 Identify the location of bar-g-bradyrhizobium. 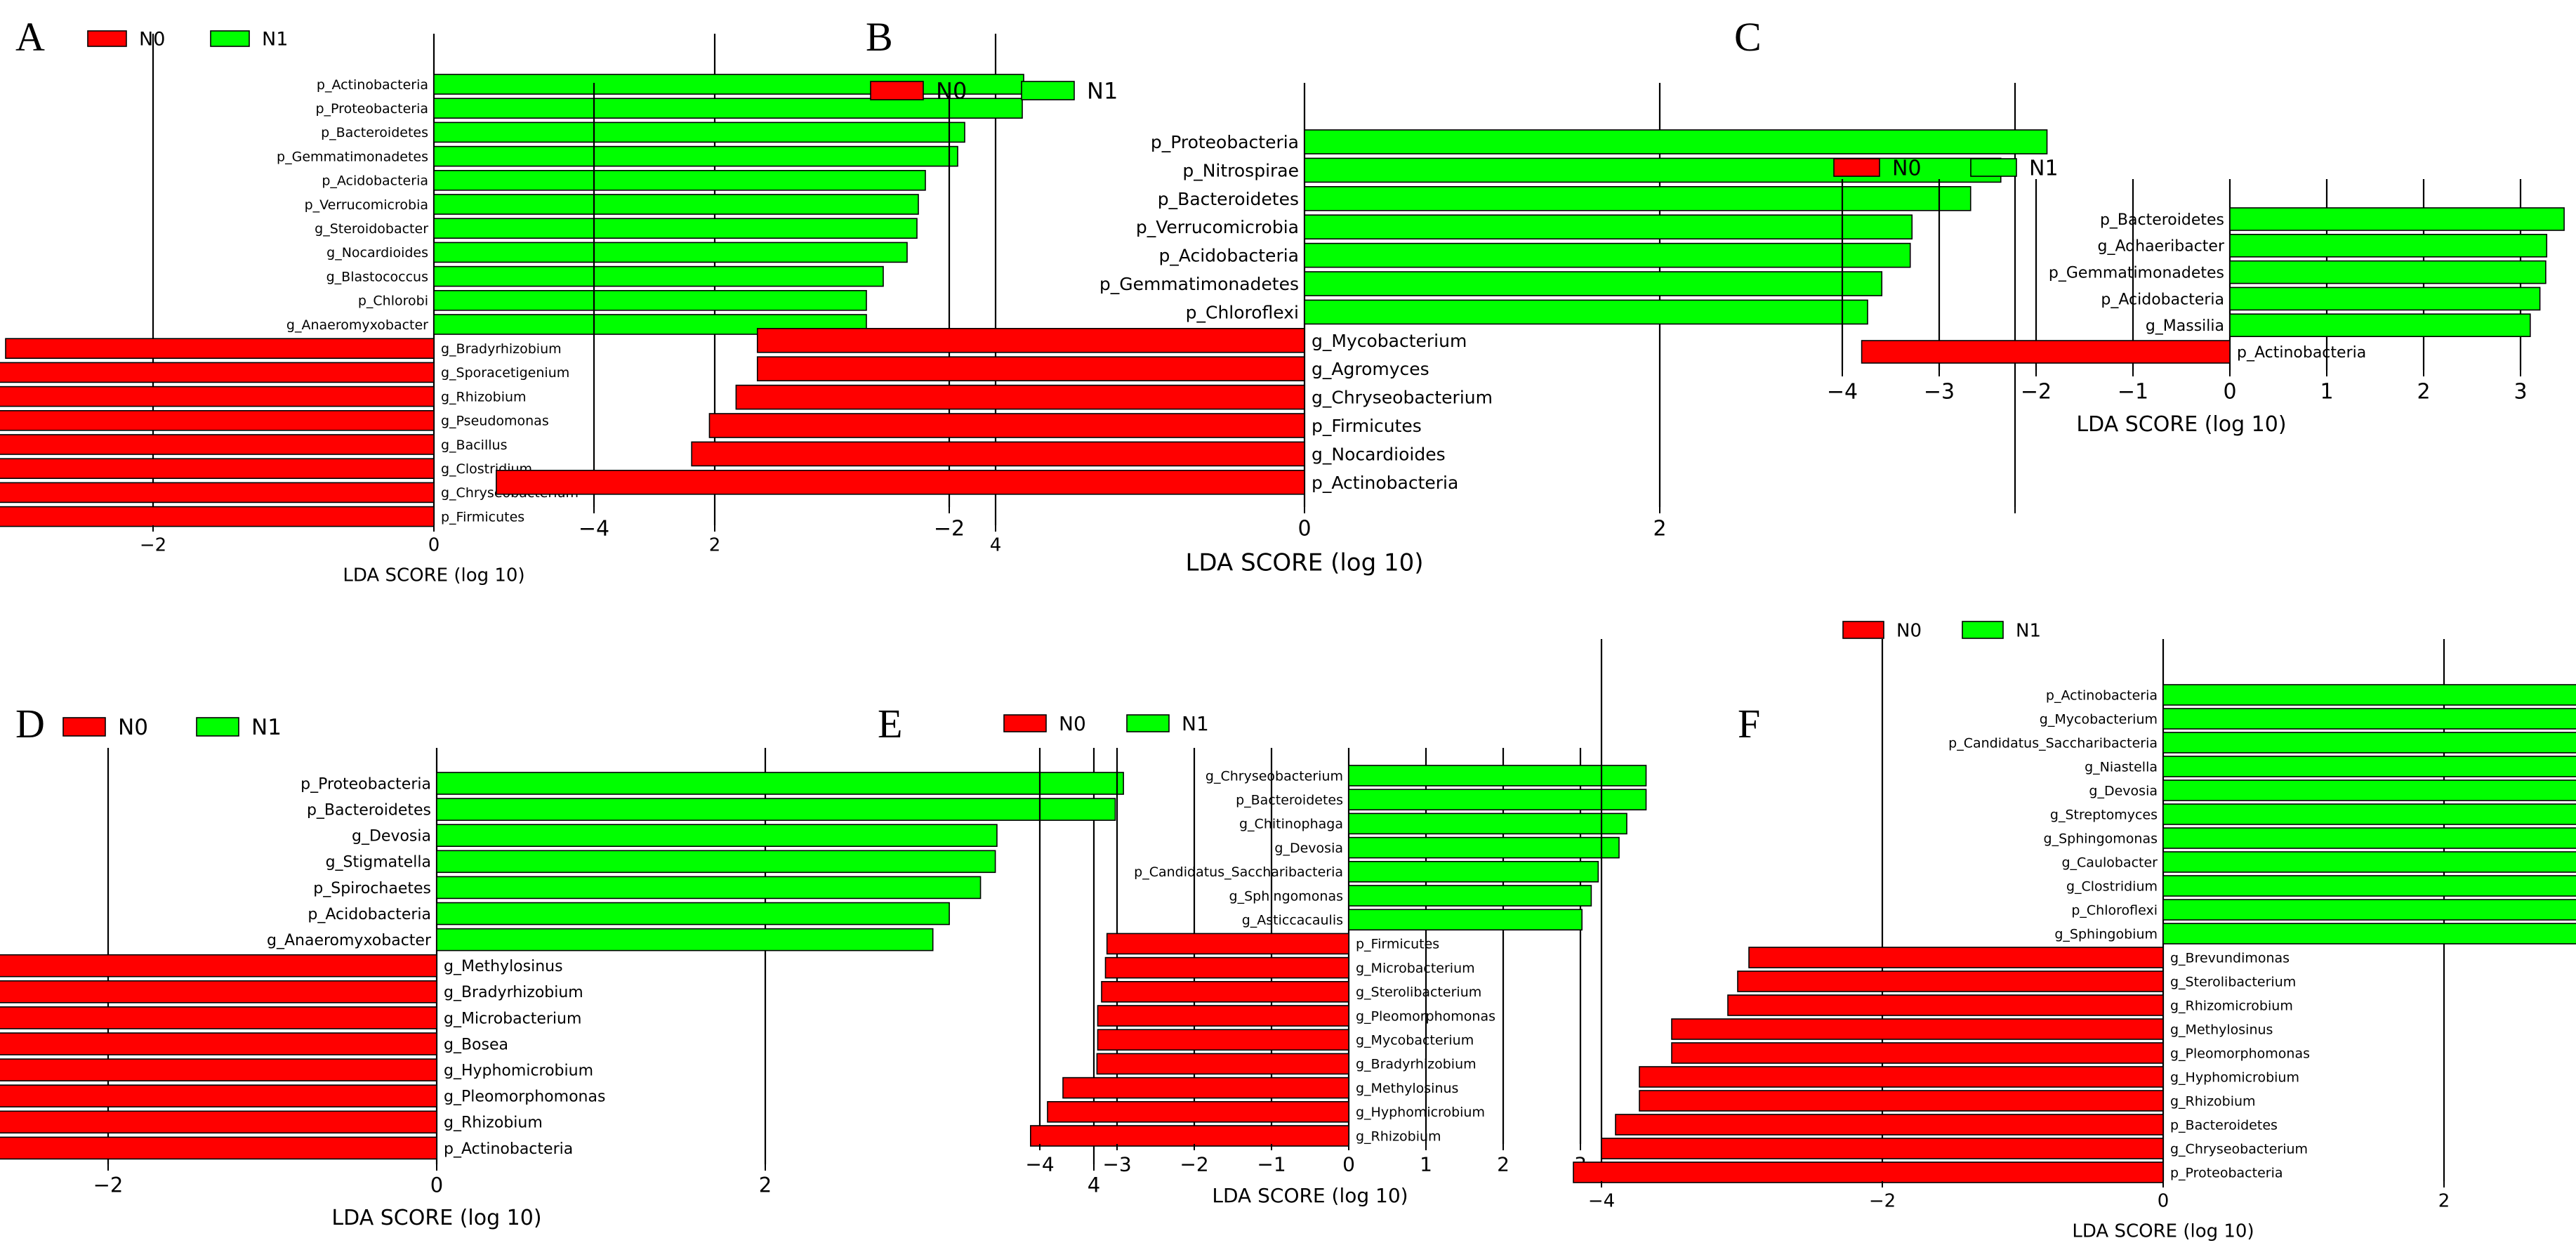
(220, 349).